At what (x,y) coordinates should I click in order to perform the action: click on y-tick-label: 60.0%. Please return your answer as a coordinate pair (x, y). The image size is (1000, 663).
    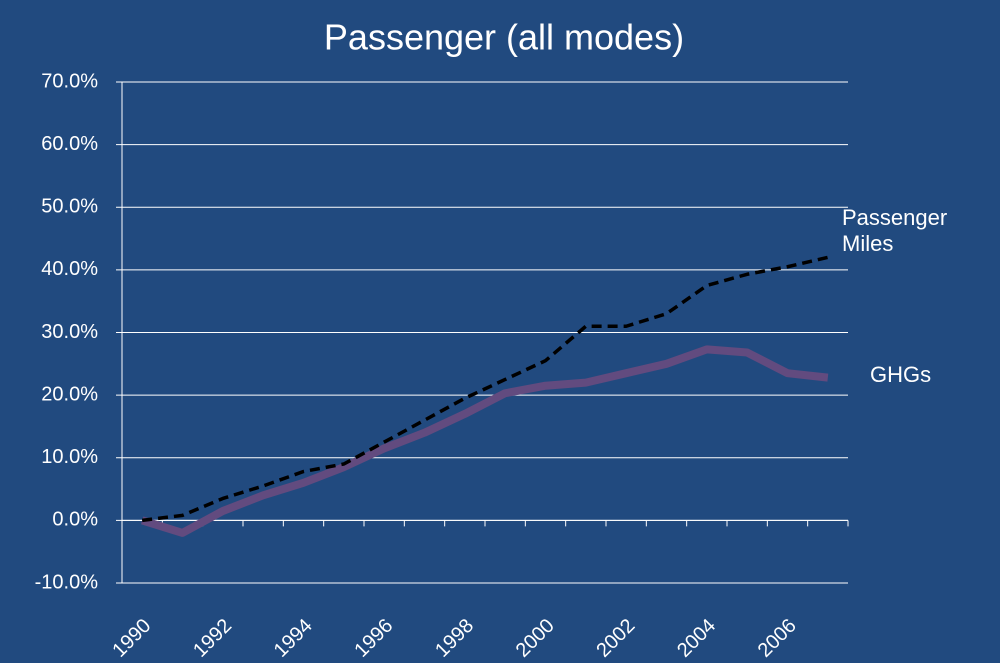
    Looking at the image, I should click on (69, 144).